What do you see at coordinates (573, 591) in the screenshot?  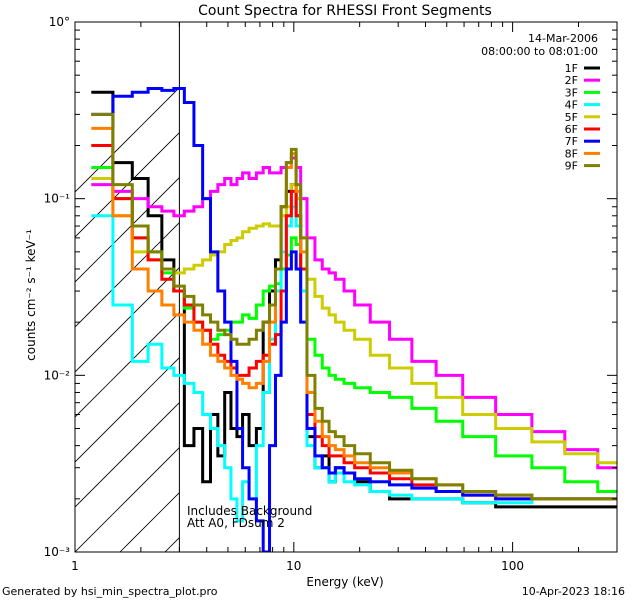 I see `footer-timestamp: 10-Apr-2023 18:16` at bounding box center [573, 591].